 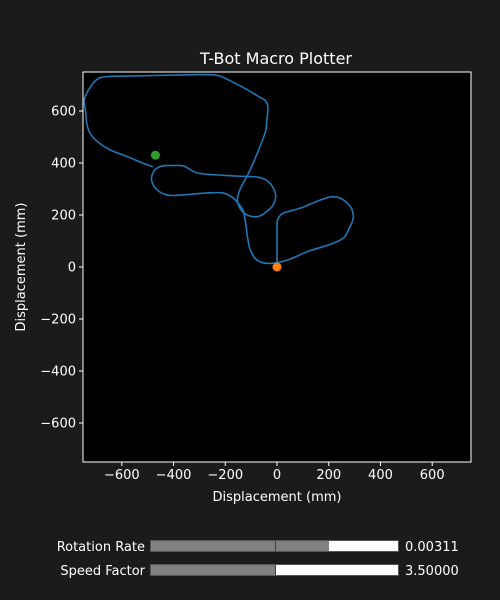 What do you see at coordinates (432, 571) in the screenshot?
I see `speed-factor-value: 3.50000` at bounding box center [432, 571].